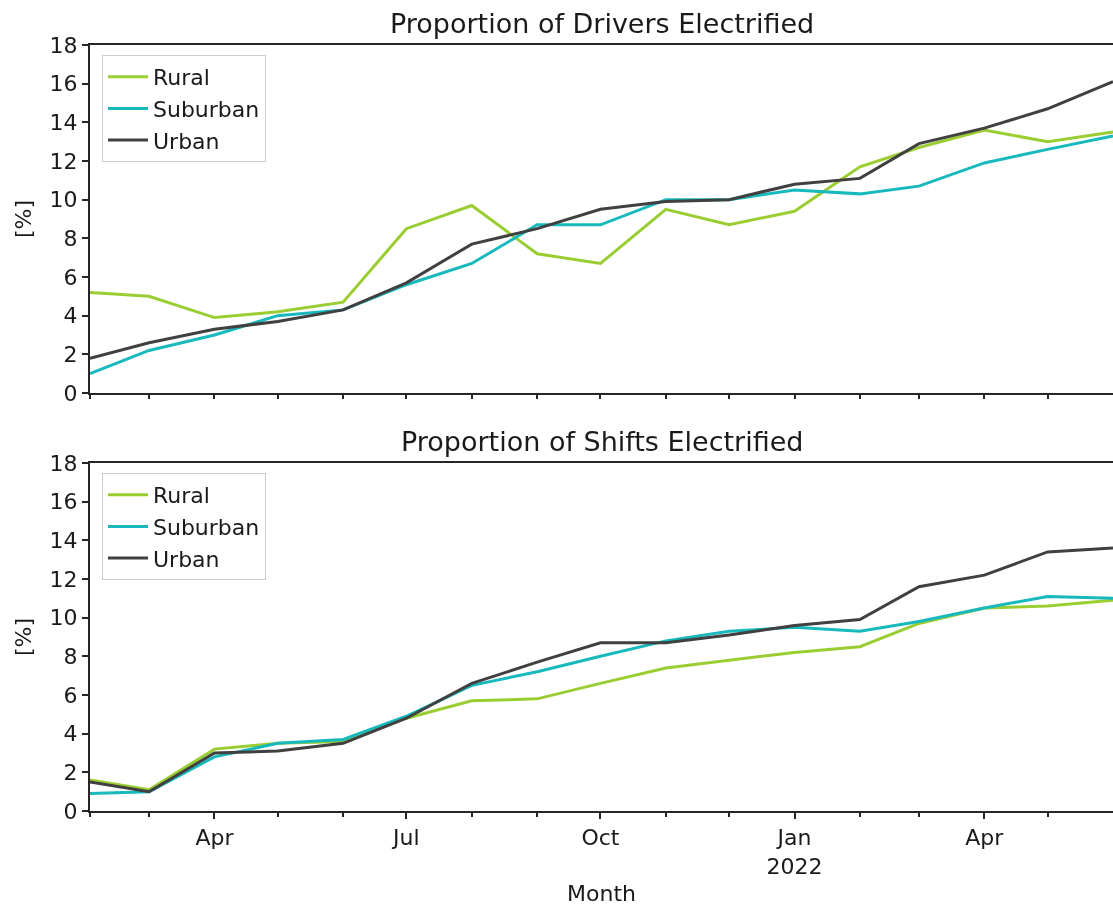 The image size is (1113, 908). What do you see at coordinates (600, 838) in the screenshot?
I see `x-tick-label: Oct` at bounding box center [600, 838].